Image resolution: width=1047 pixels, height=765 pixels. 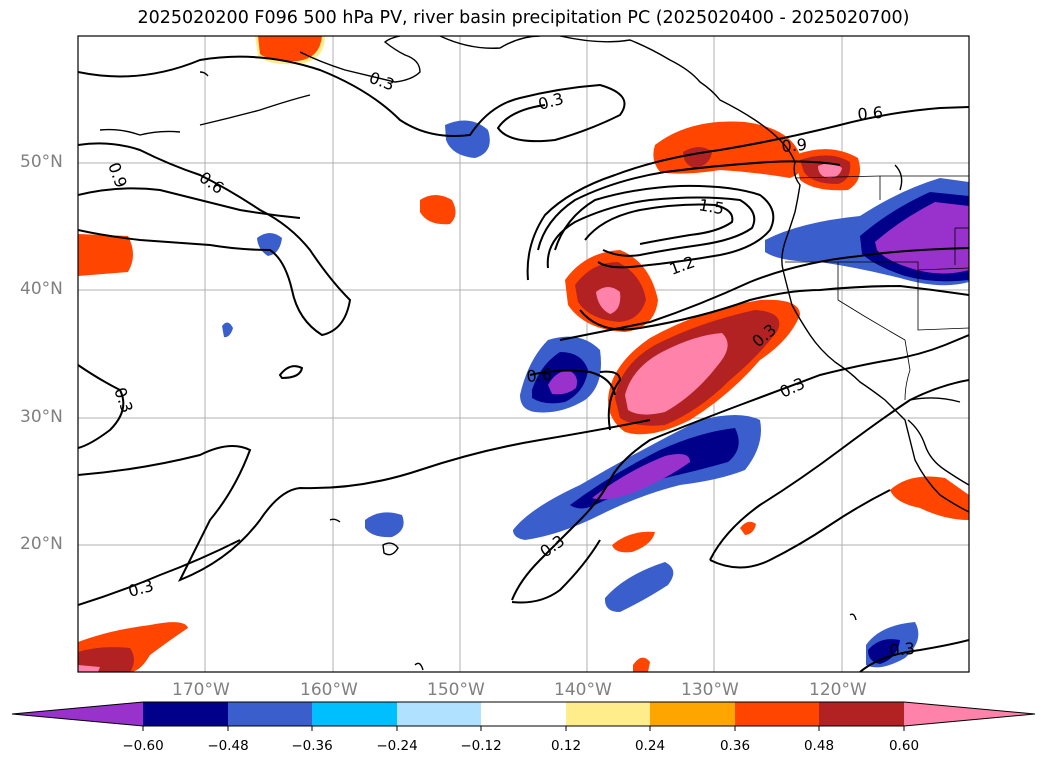 I want to click on contour-label: 1.2, so click(x=682, y=265).